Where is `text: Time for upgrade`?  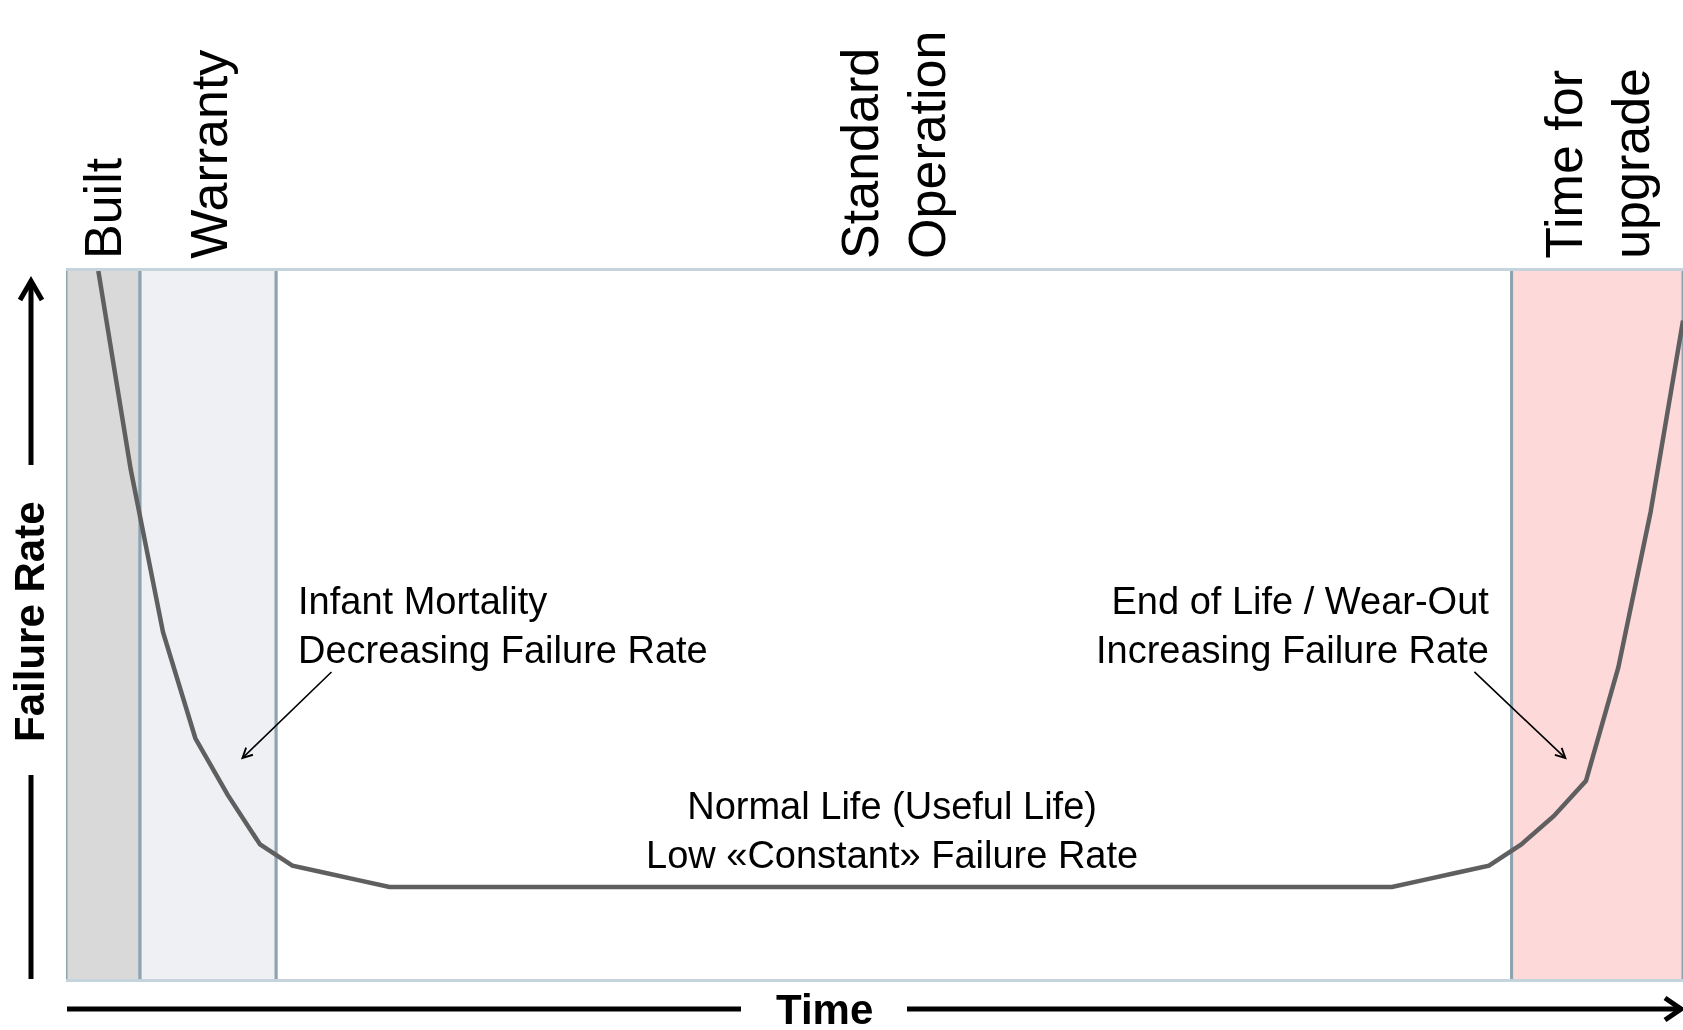
text: Time for upgrade is located at coordinates (1597, 163).